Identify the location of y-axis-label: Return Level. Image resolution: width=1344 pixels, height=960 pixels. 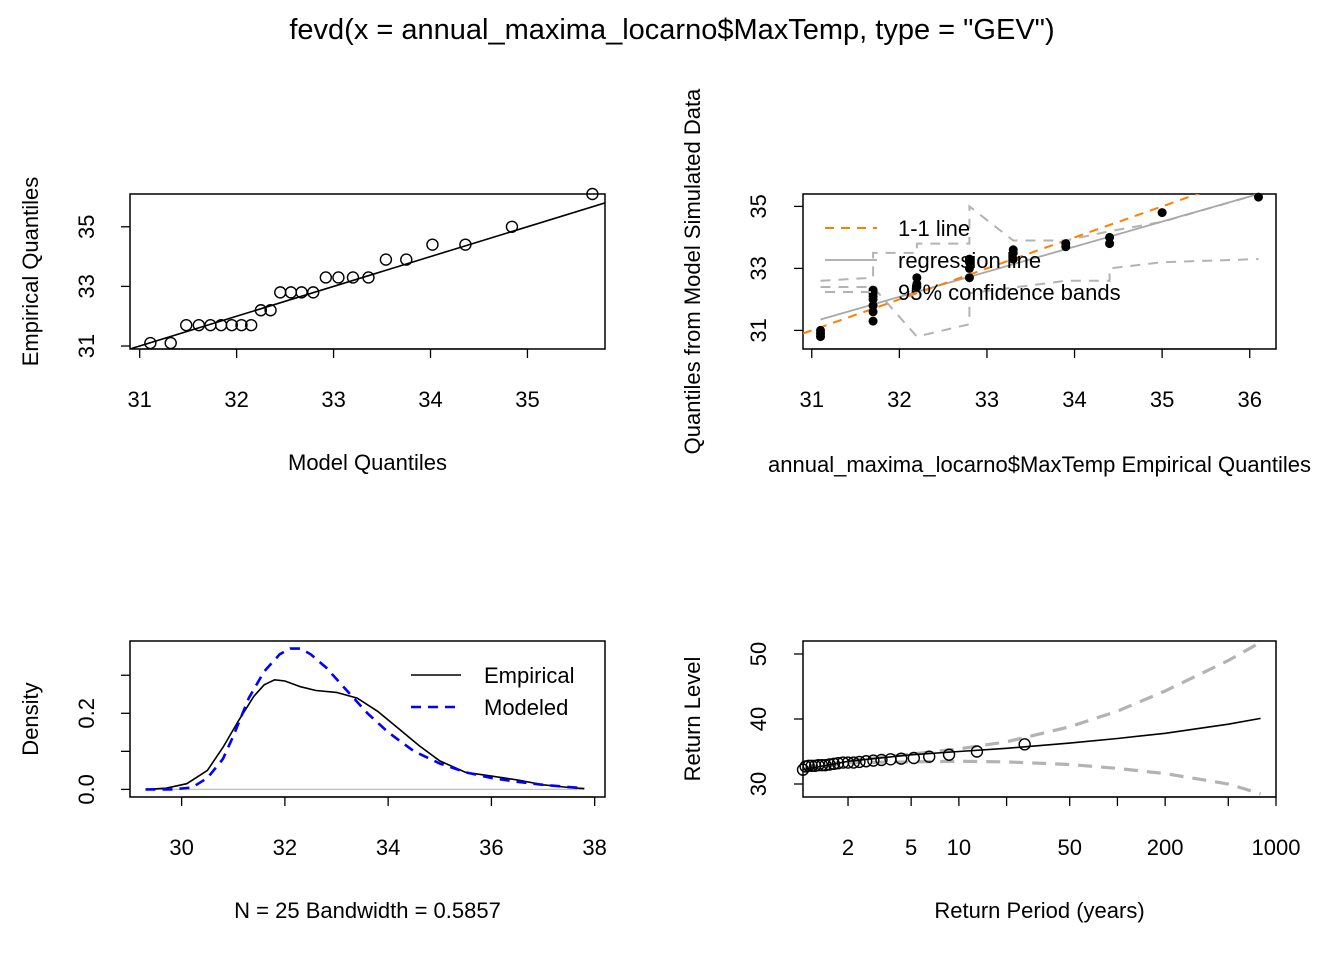
(692, 719).